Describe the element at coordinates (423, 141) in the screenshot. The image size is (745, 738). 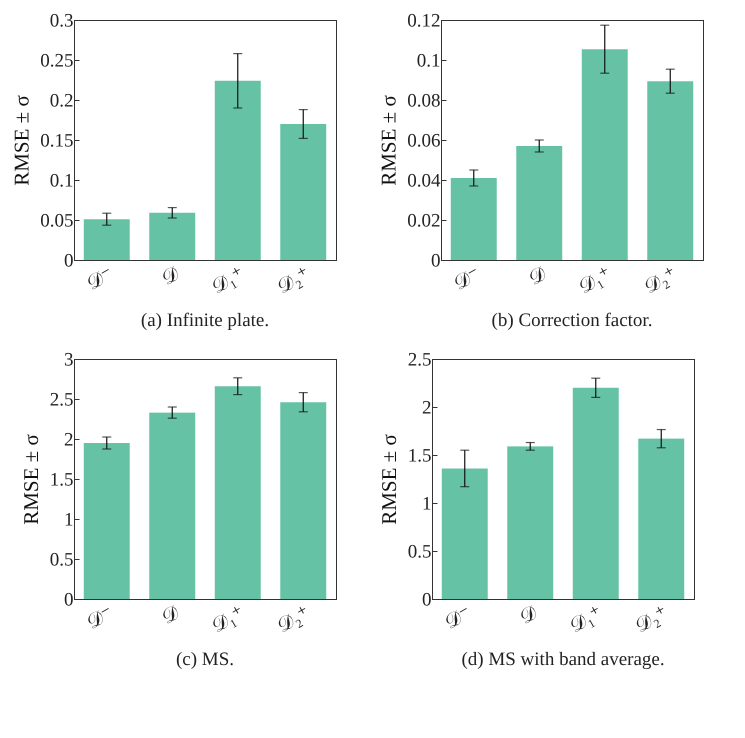
I see `y-tick-label: 0.06` at that location.